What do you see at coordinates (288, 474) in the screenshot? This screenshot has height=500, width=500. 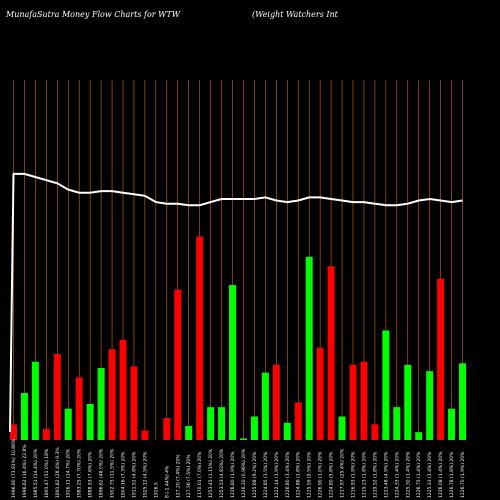 I see `x-tick-label: 1226.80 (3.4%) 20%` at bounding box center [288, 474].